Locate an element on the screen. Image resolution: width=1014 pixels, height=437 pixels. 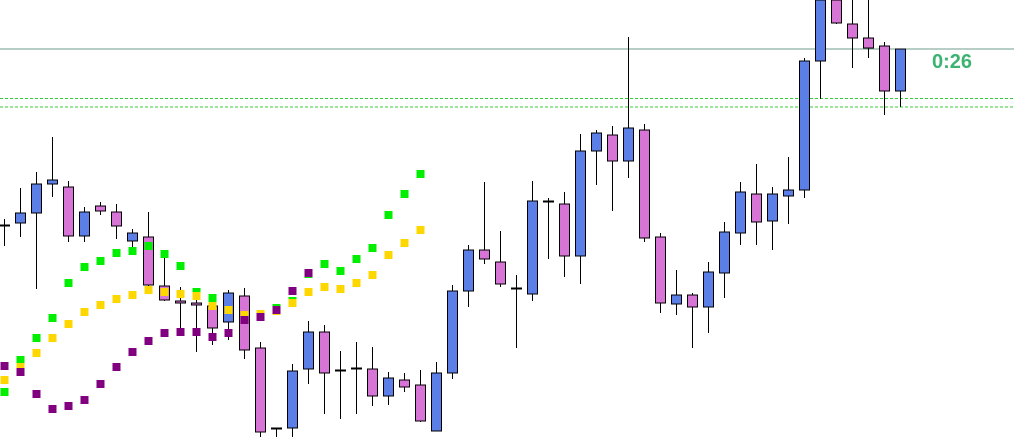
candle-timer-label: 0:26 is located at coordinates (952, 62).